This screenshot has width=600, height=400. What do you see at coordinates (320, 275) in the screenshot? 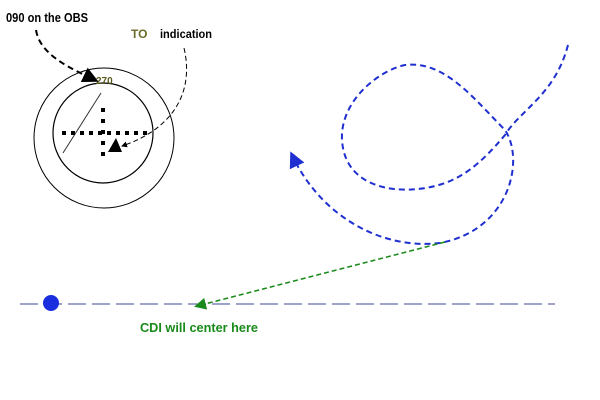
I see `cdi-center-arrow` at bounding box center [320, 275].